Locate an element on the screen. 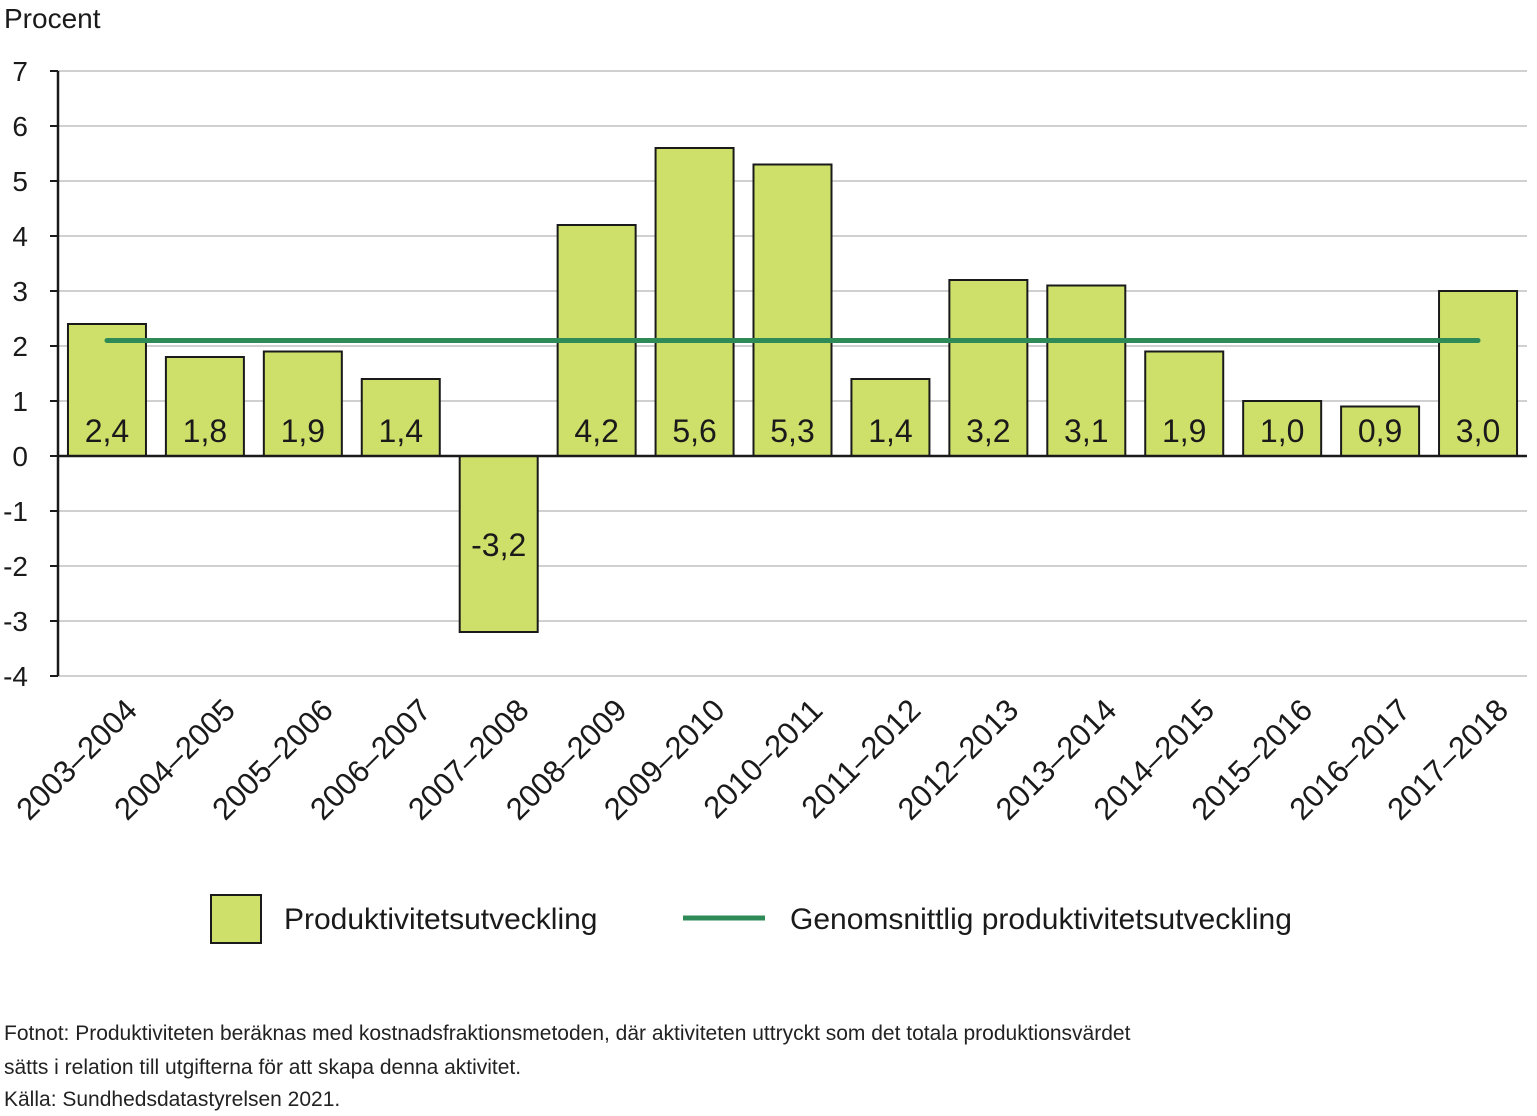 The width and height of the screenshot is (1537, 1116). bar-value-label: 4,2 is located at coordinates (596, 431).